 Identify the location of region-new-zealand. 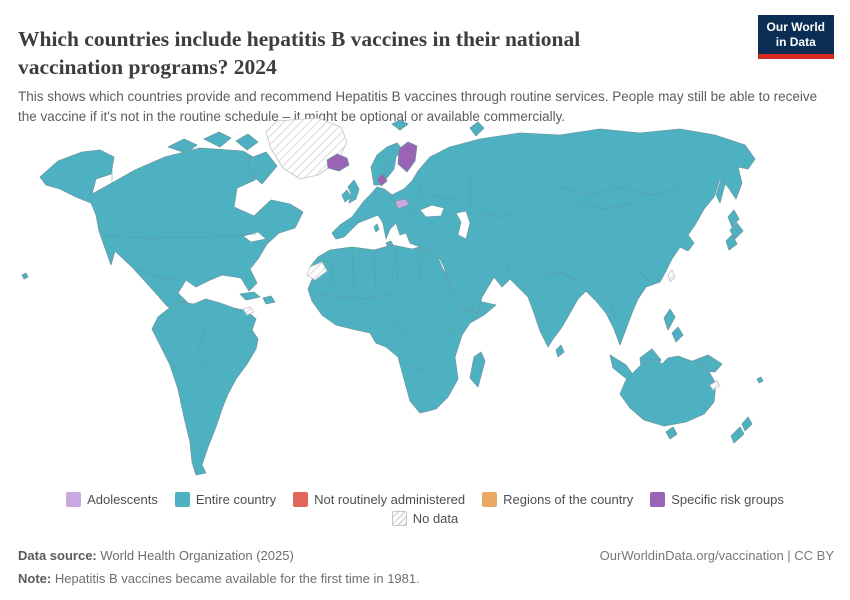
(741, 430).